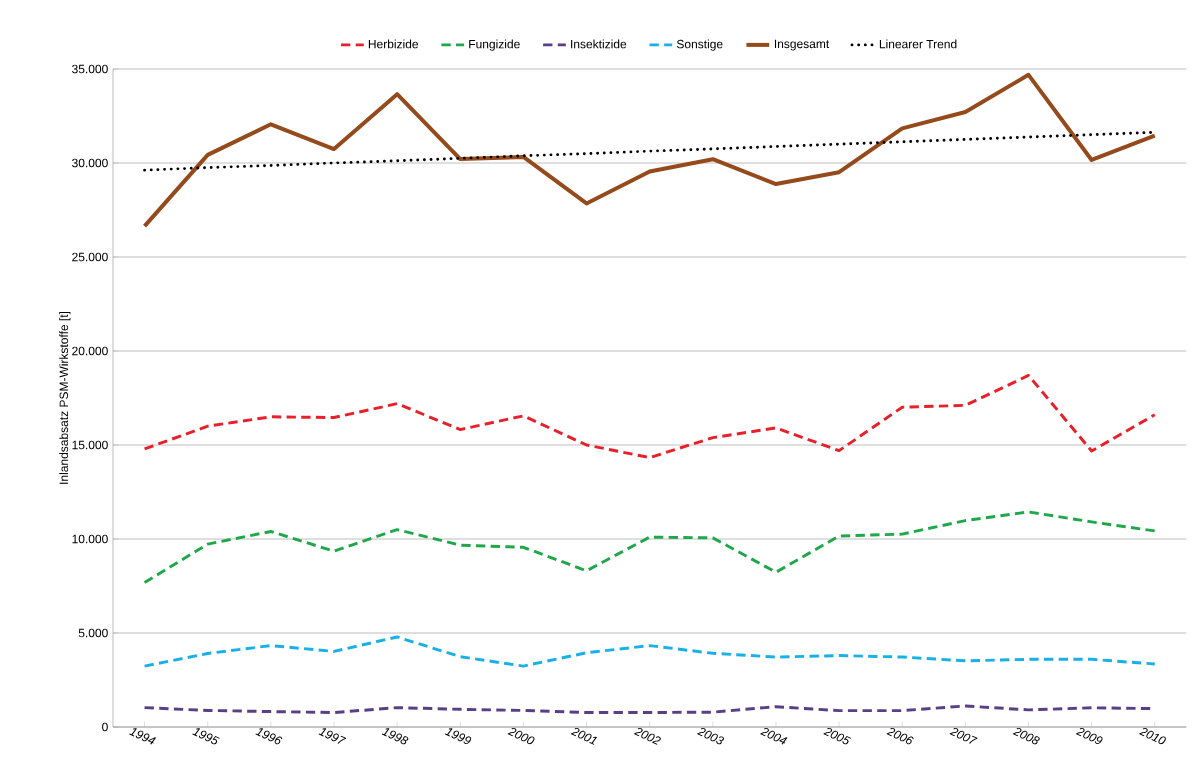 The width and height of the screenshot is (1201, 778). What do you see at coordinates (90, 445) in the screenshot?
I see `y-tick-label: 15.000` at bounding box center [90, 445].